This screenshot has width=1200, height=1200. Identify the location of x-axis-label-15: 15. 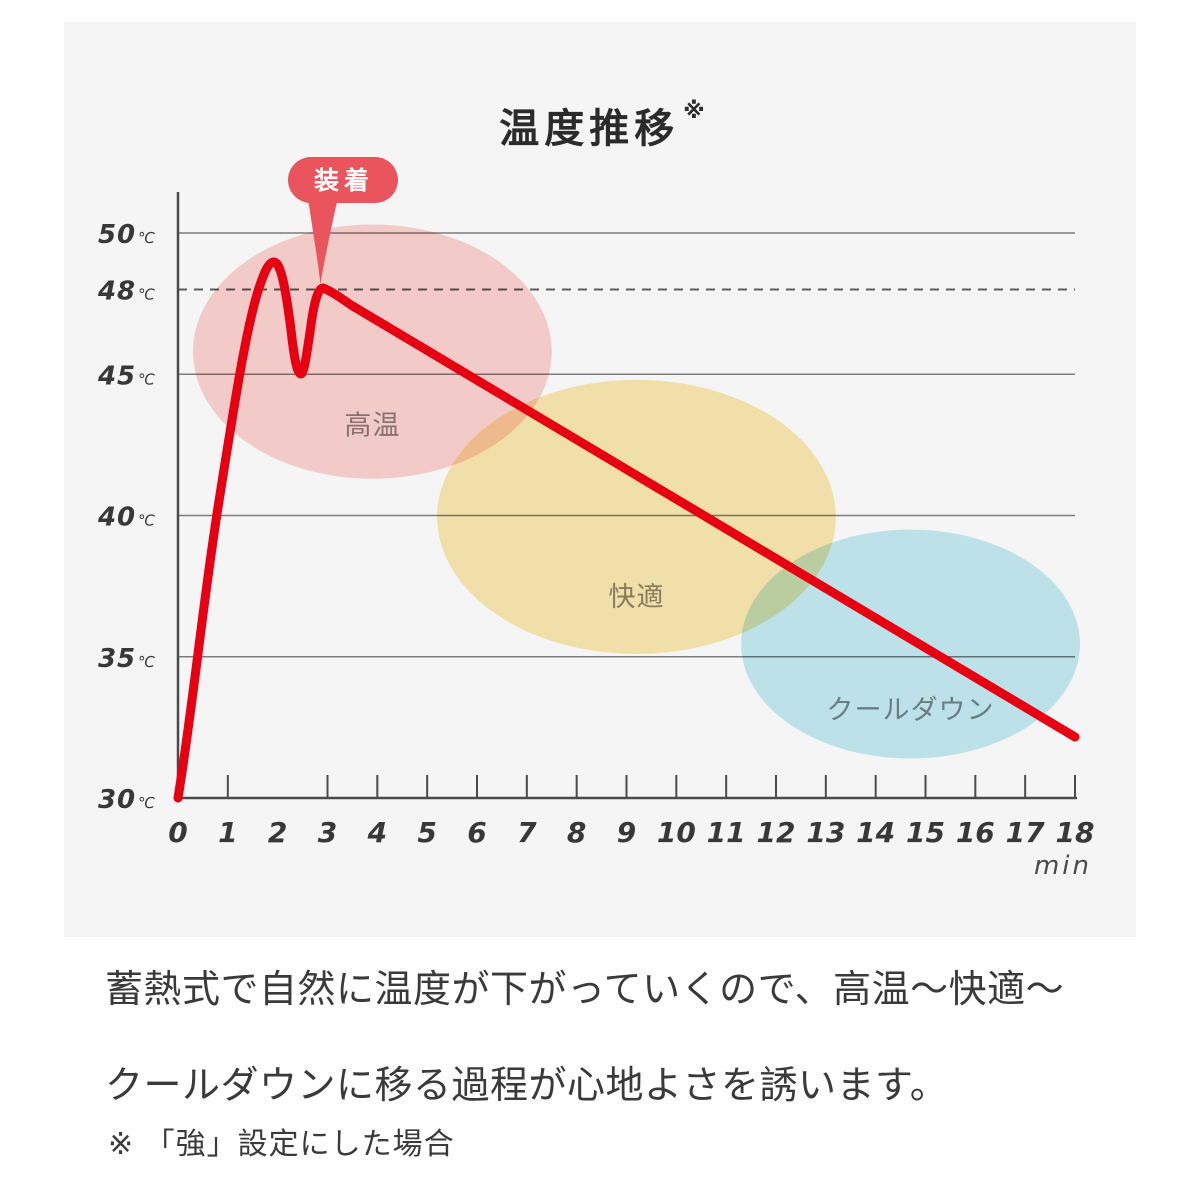
(925, 832).